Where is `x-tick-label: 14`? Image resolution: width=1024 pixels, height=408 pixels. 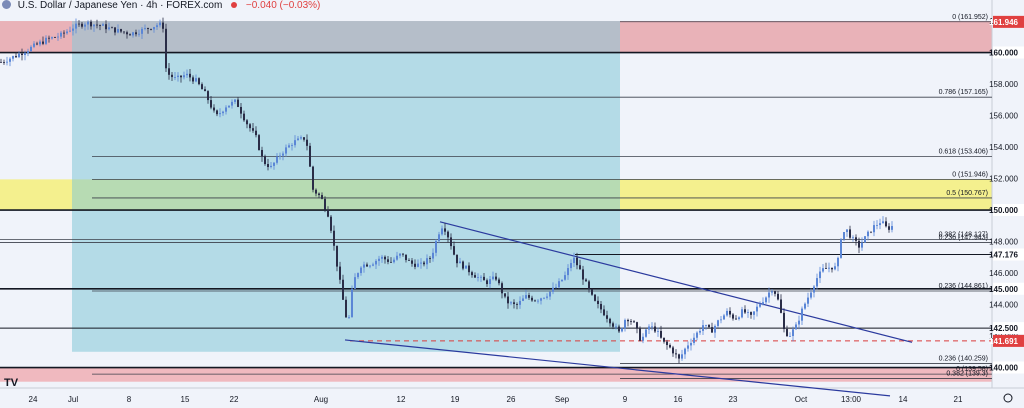
x-tick-label: 14 is located at coordinates (903, 399).